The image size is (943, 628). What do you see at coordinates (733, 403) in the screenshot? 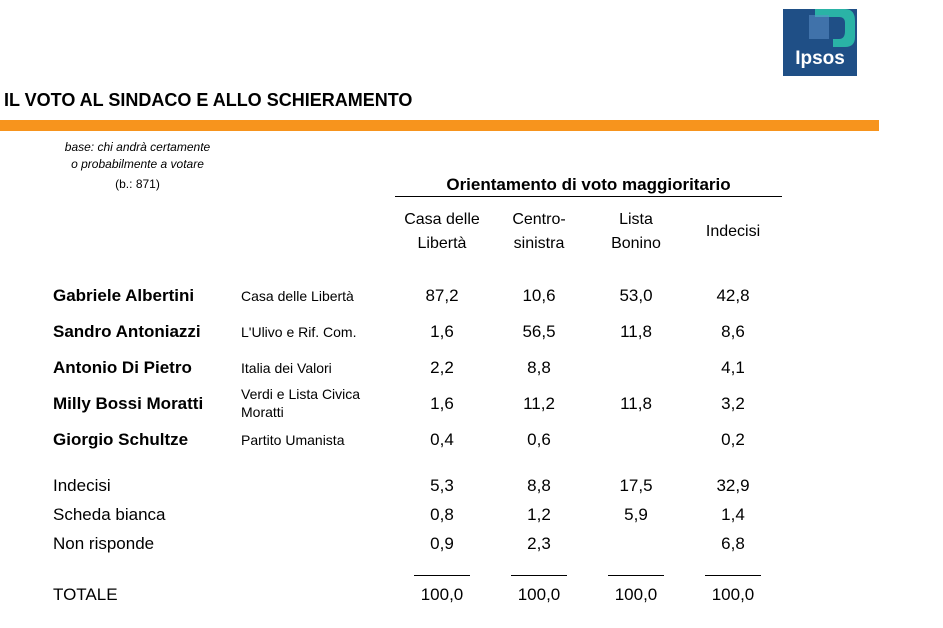
I see `table-cell: 3,2` at bounding box center [733, 403].